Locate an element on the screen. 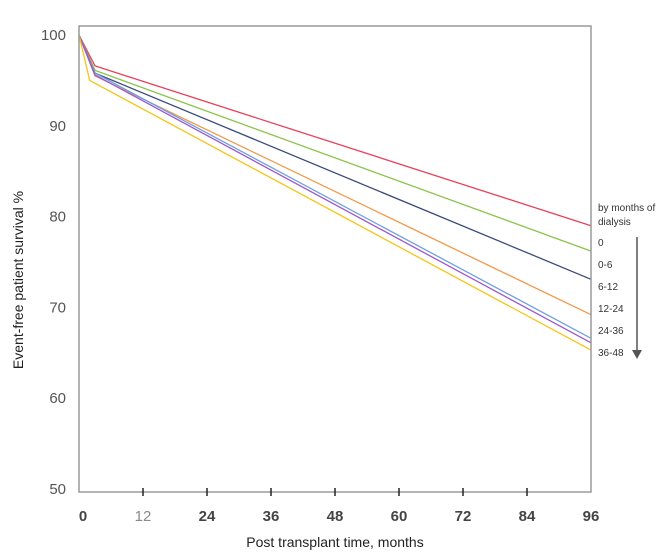 This screenshot has width=670, height=560. legend-arrow-head is located at coordinates (637, 354).